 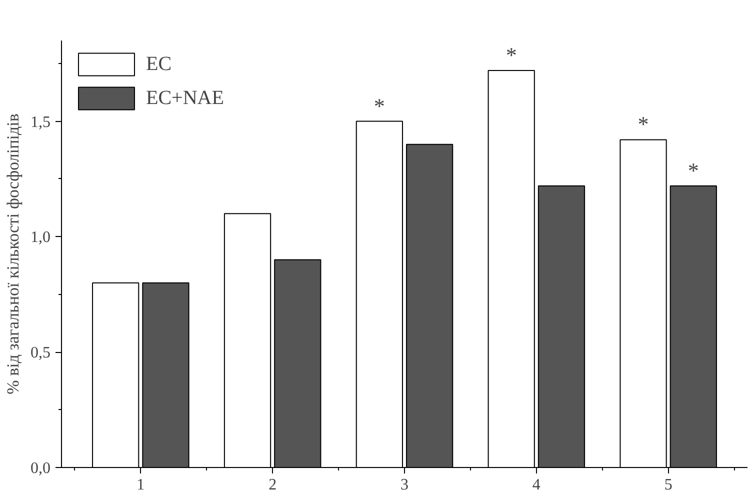 What do you see at coordinates (668, 484) in the screenshot?
I see `x-tick-label: 5` at bounding box center [668, 484].